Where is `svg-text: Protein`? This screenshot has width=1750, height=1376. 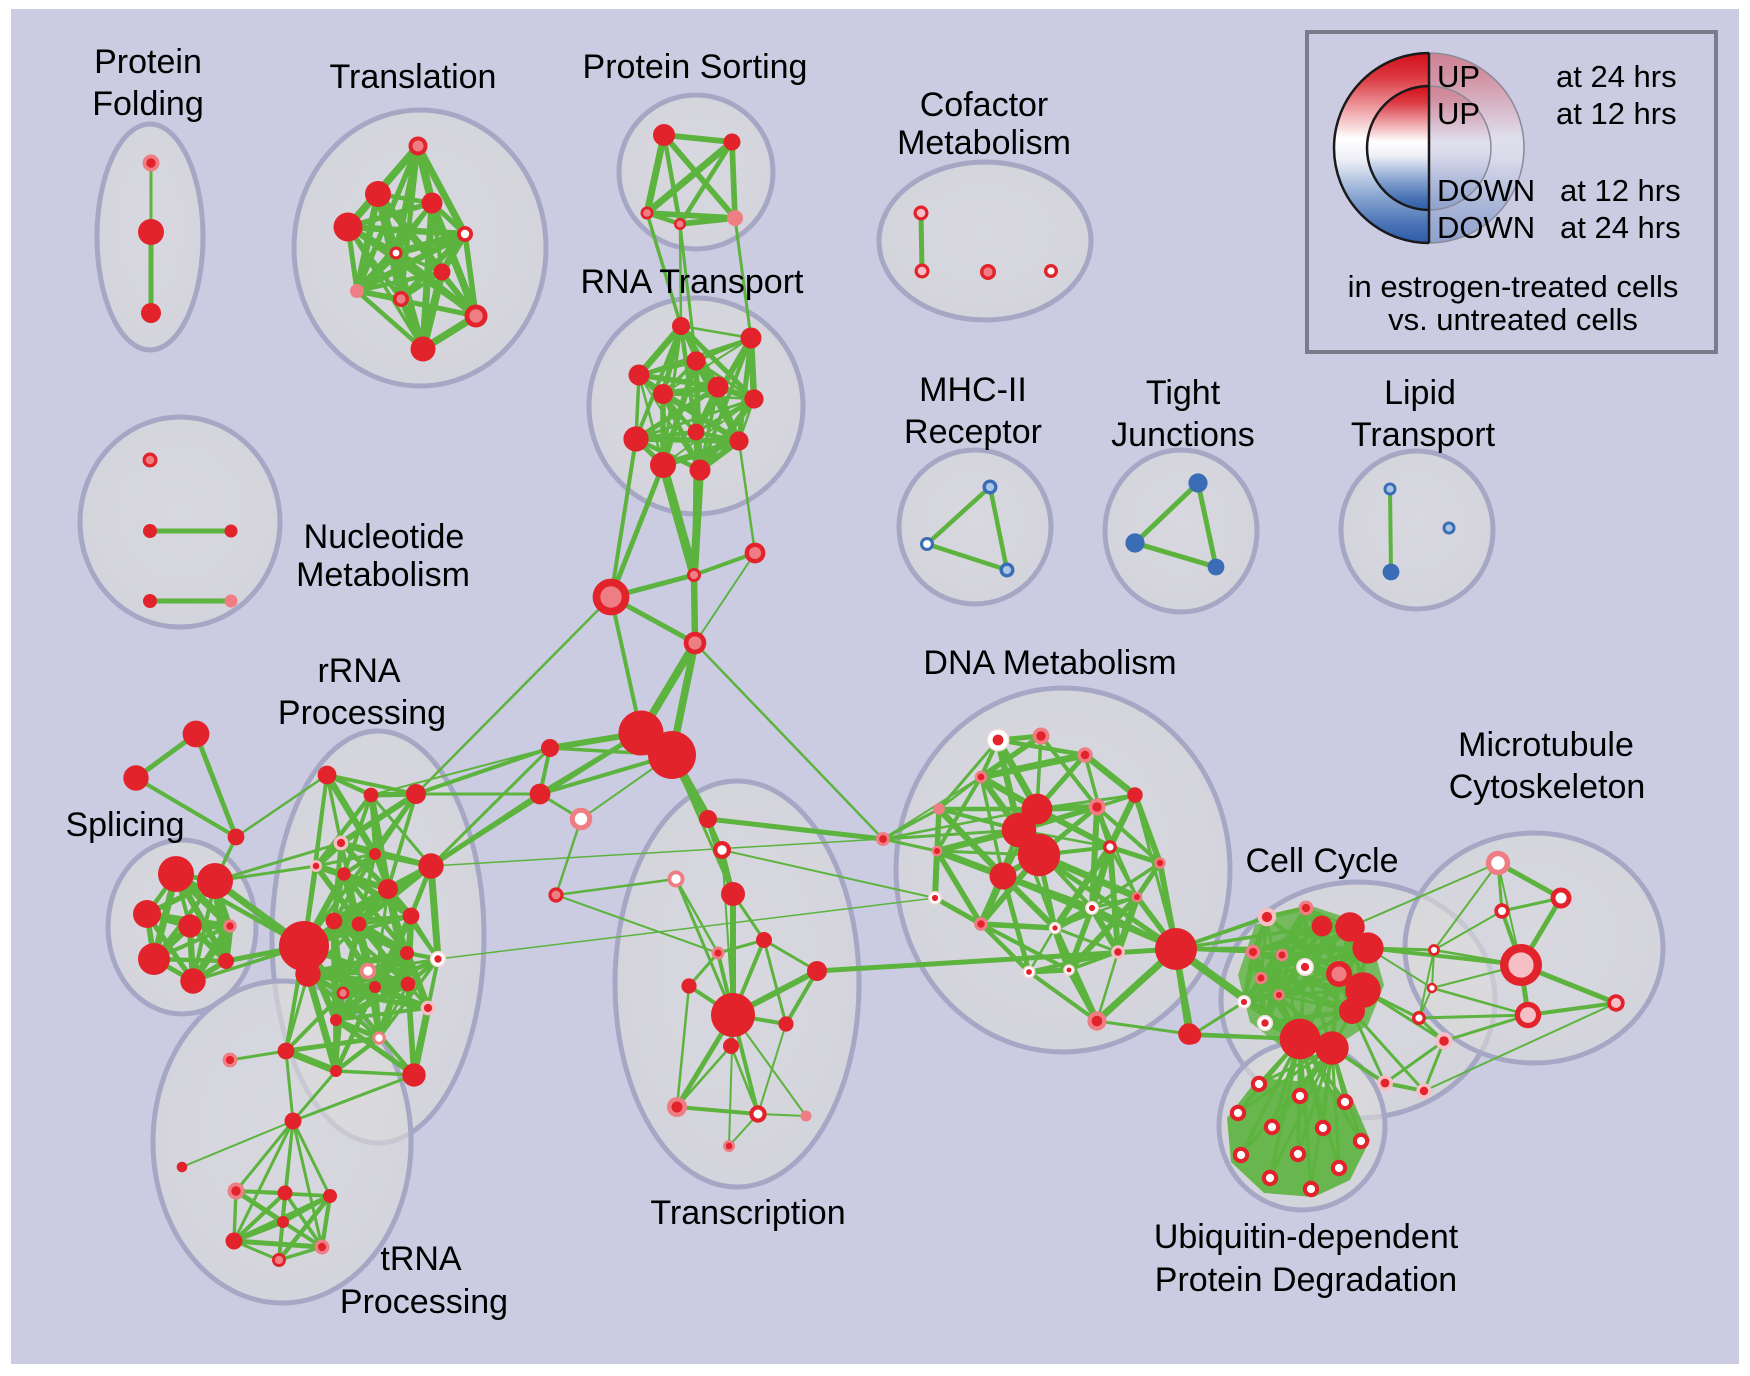
svg-text: Protein is located at coordinates (148, 62).